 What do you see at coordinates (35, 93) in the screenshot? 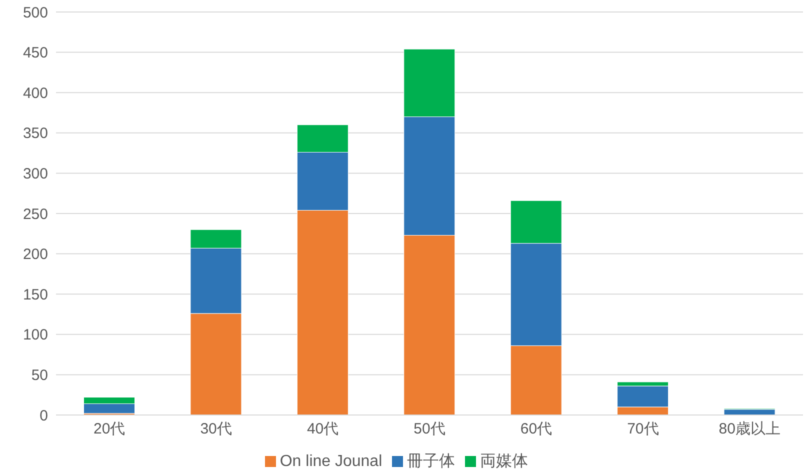
I see `y-tick-label: 400` at bounding box center [35, 93].